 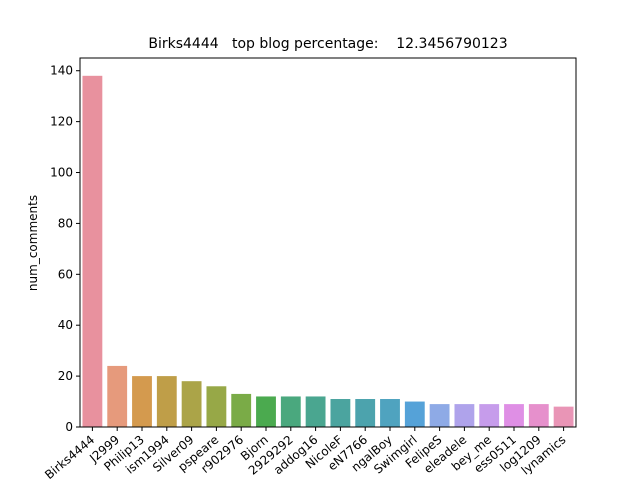 I want to click on y-tick-label: 80, so click(x=65, y=223).